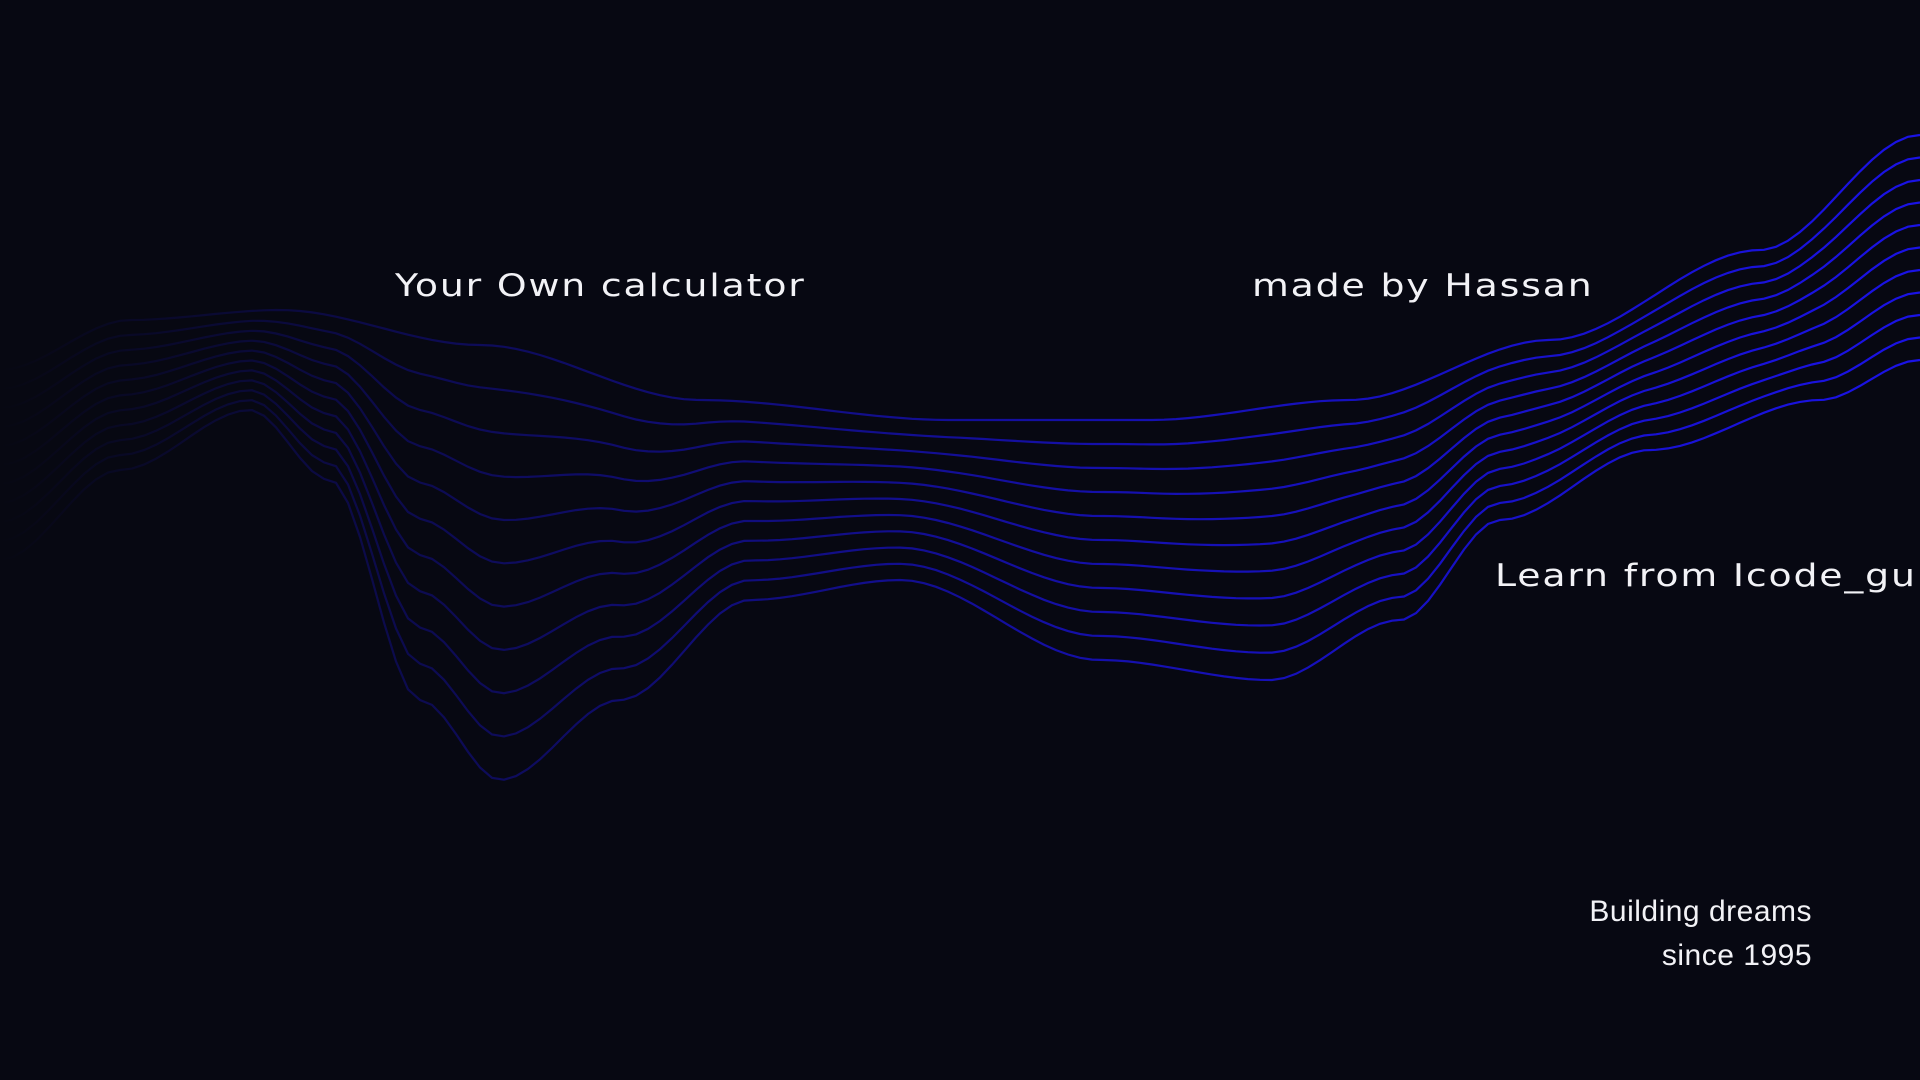 The image size is (1920, 1080). I want to click on app-title: Your Own calculator, so click(600, 286).